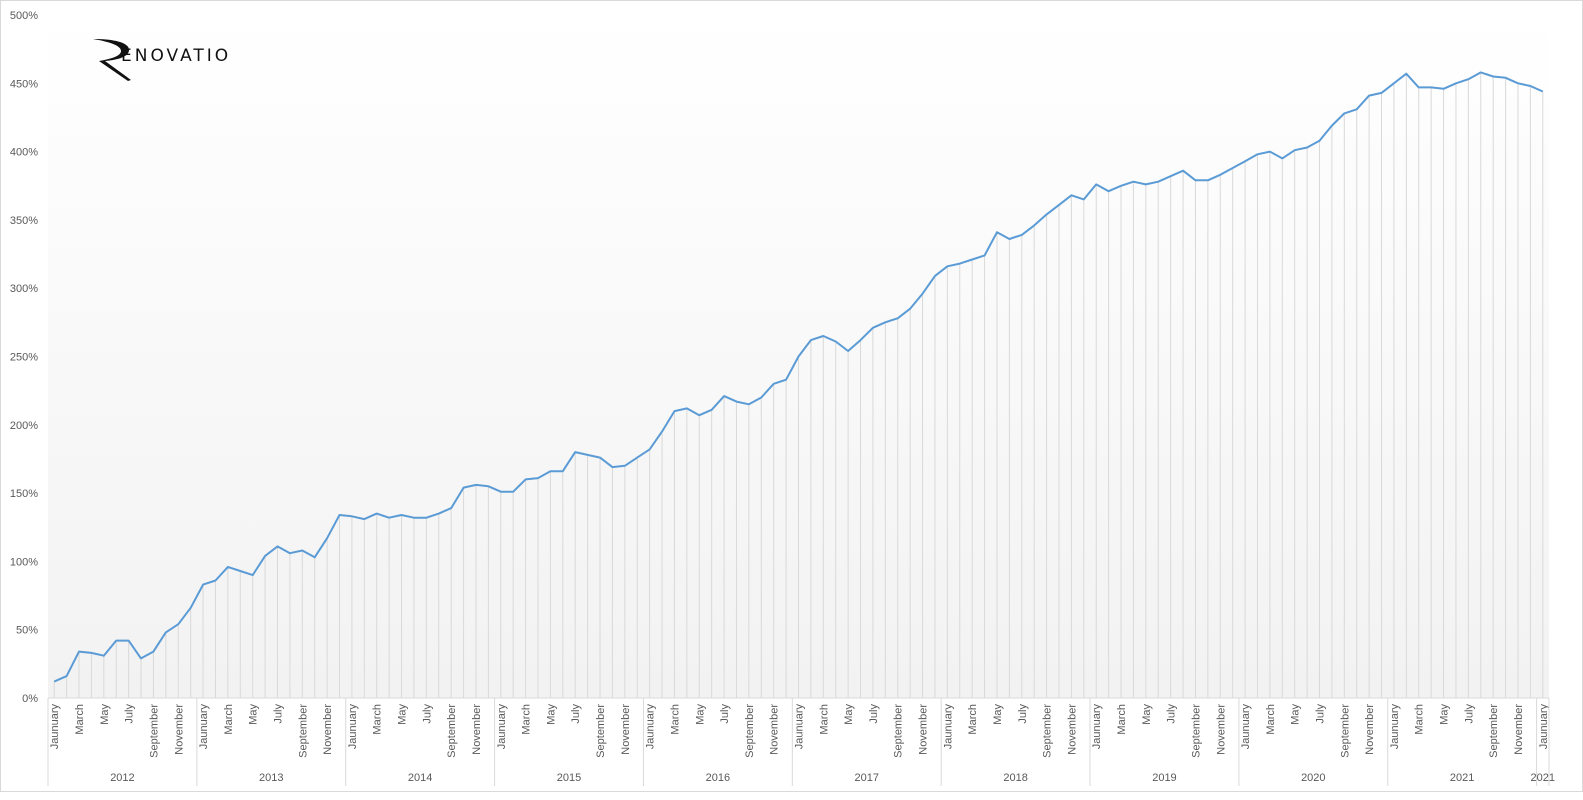  I want to click on y-tick-label: 0%, so click(30, 699).